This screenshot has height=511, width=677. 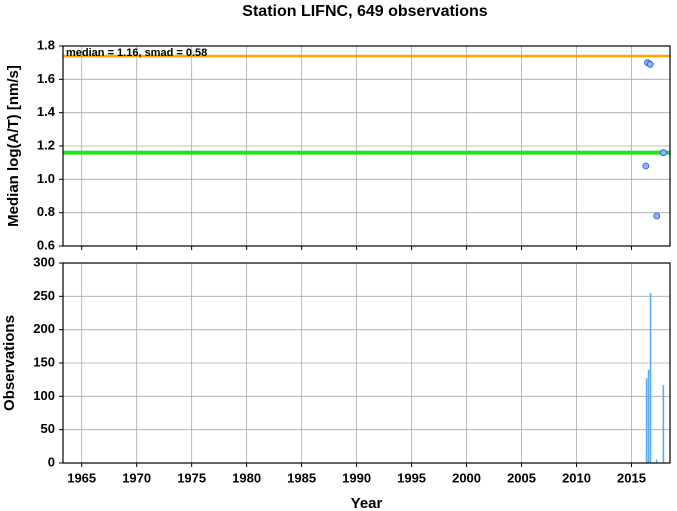 What do you see at coordinates (46, 144) in the screenshot?
I see `y-tick-label: 1.2` at bounding box center [46, 144].